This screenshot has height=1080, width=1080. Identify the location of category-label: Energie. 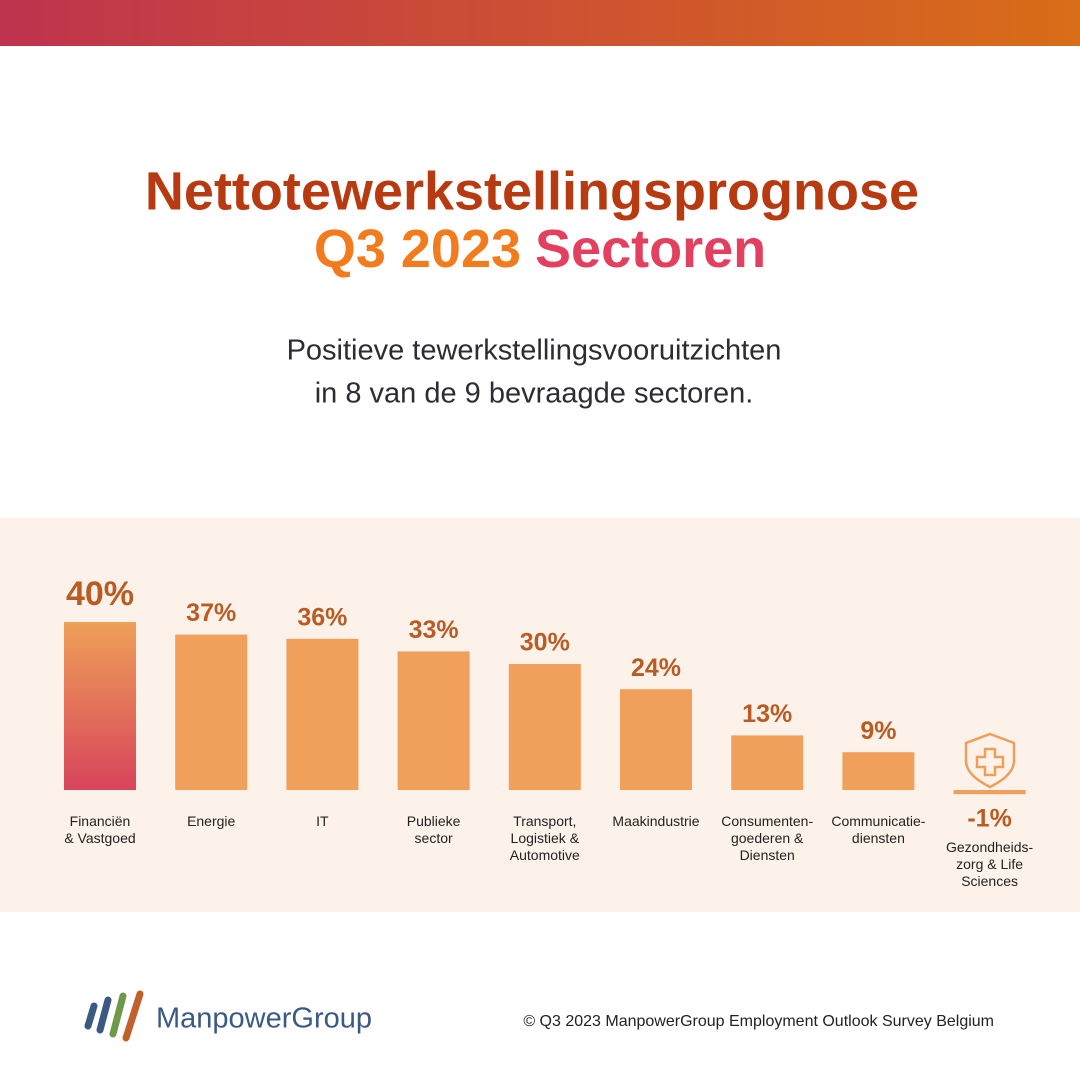
(211, 821).